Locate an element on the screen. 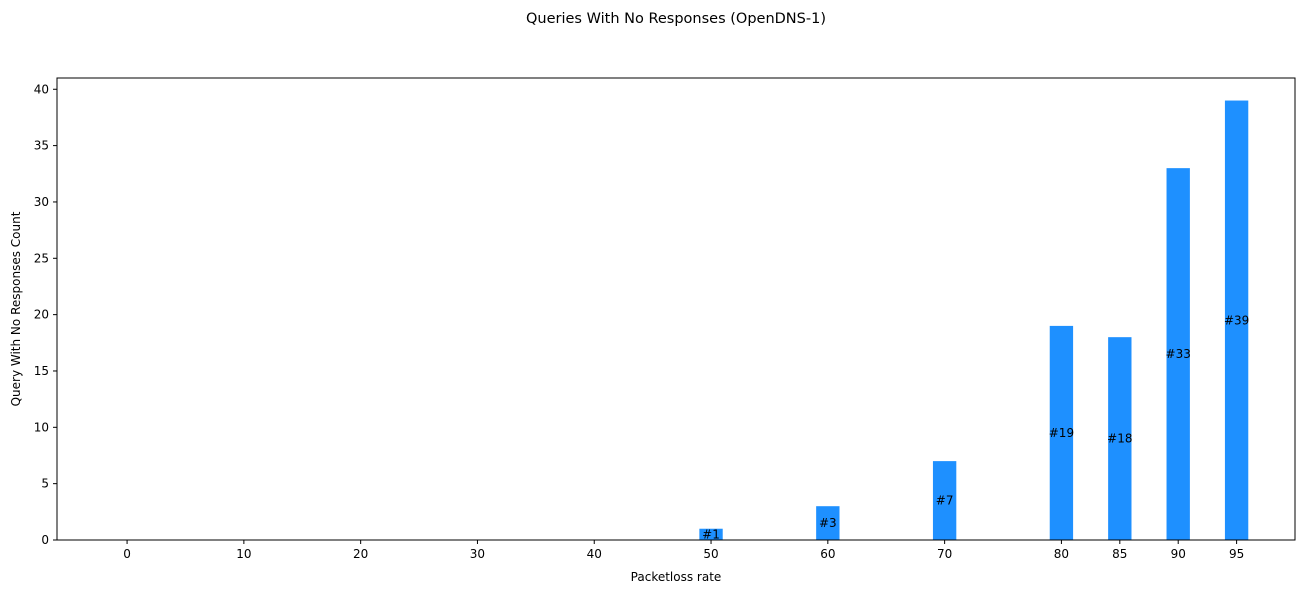  y-axis-label: Query With No Responses Count is located at coordinates (16, 308).